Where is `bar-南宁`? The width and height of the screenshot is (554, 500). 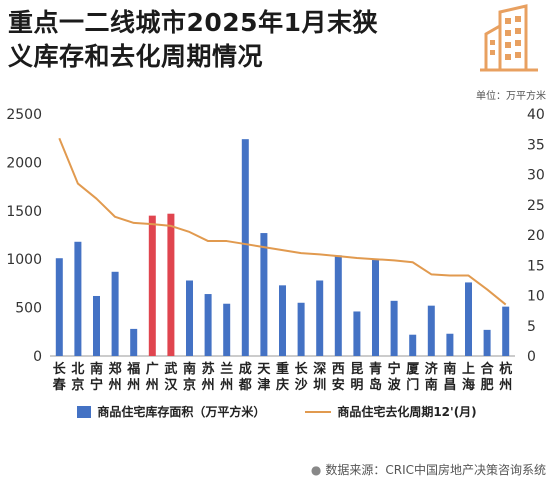 bar-南宁 is located at coordinates (96, 325).